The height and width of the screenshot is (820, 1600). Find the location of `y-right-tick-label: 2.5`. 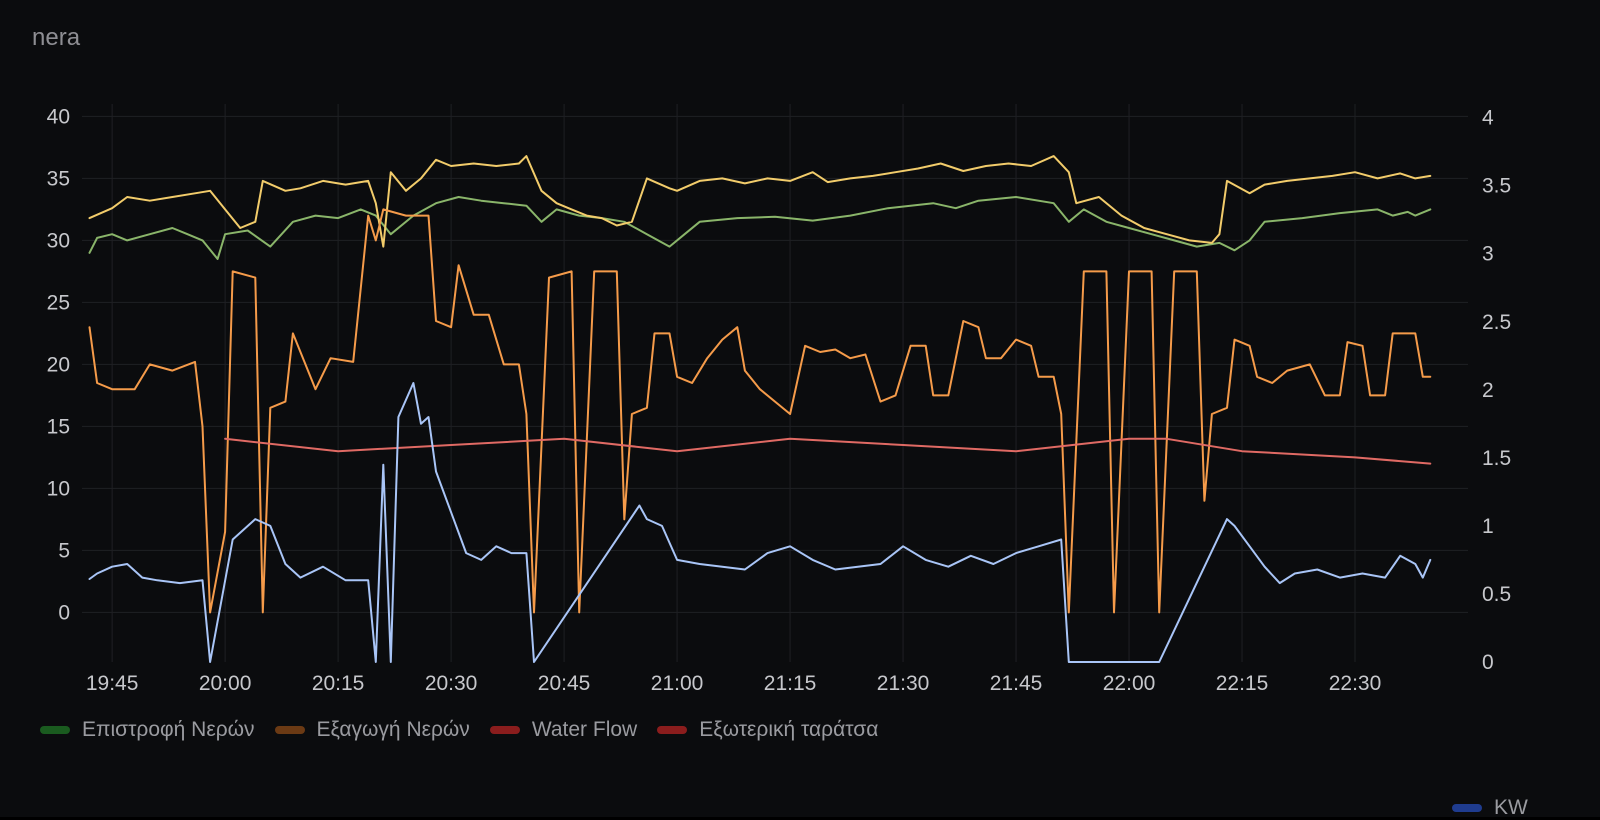

y-right-tick-label: 2.5 is located at coordinates (1496, 322).